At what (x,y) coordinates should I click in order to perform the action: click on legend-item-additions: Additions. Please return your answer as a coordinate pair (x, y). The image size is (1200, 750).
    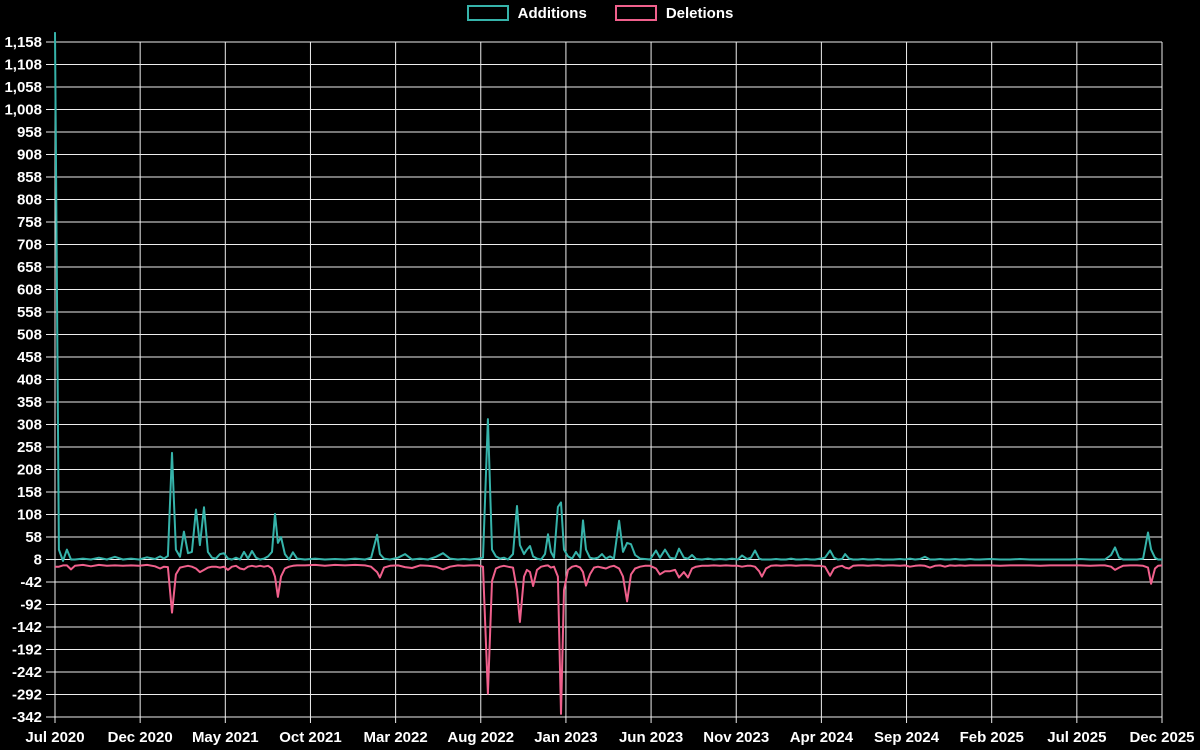
    Looking at the image, I should click on (526, 13).